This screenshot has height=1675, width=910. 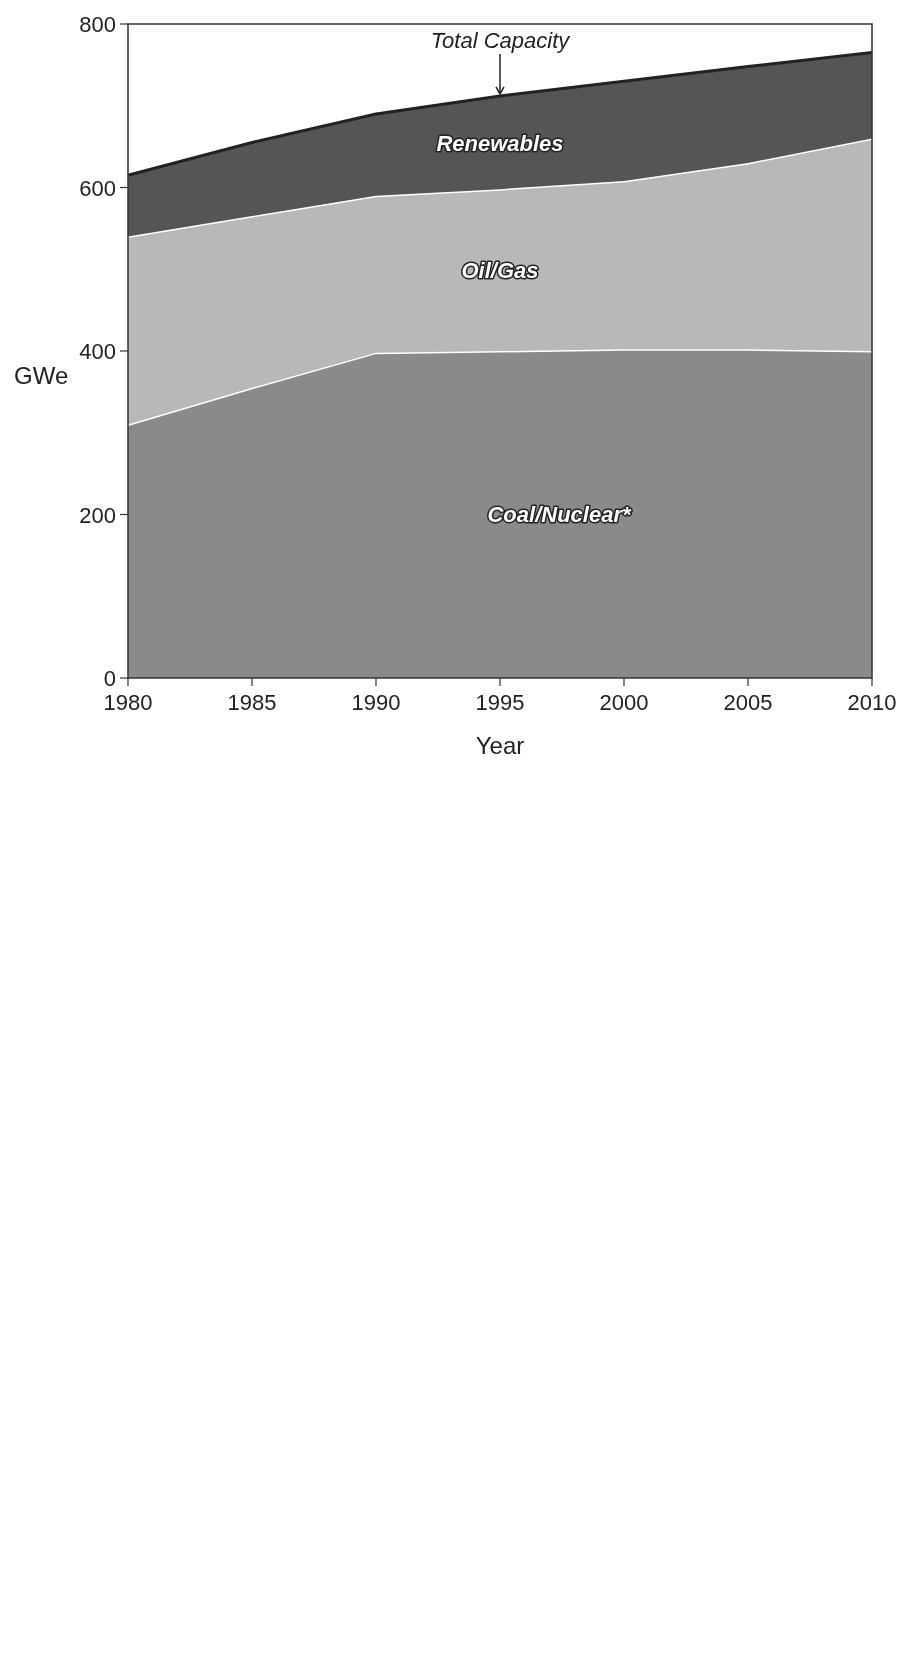 I want to click on y-tick-label: 200, so click(x=97, y=515).